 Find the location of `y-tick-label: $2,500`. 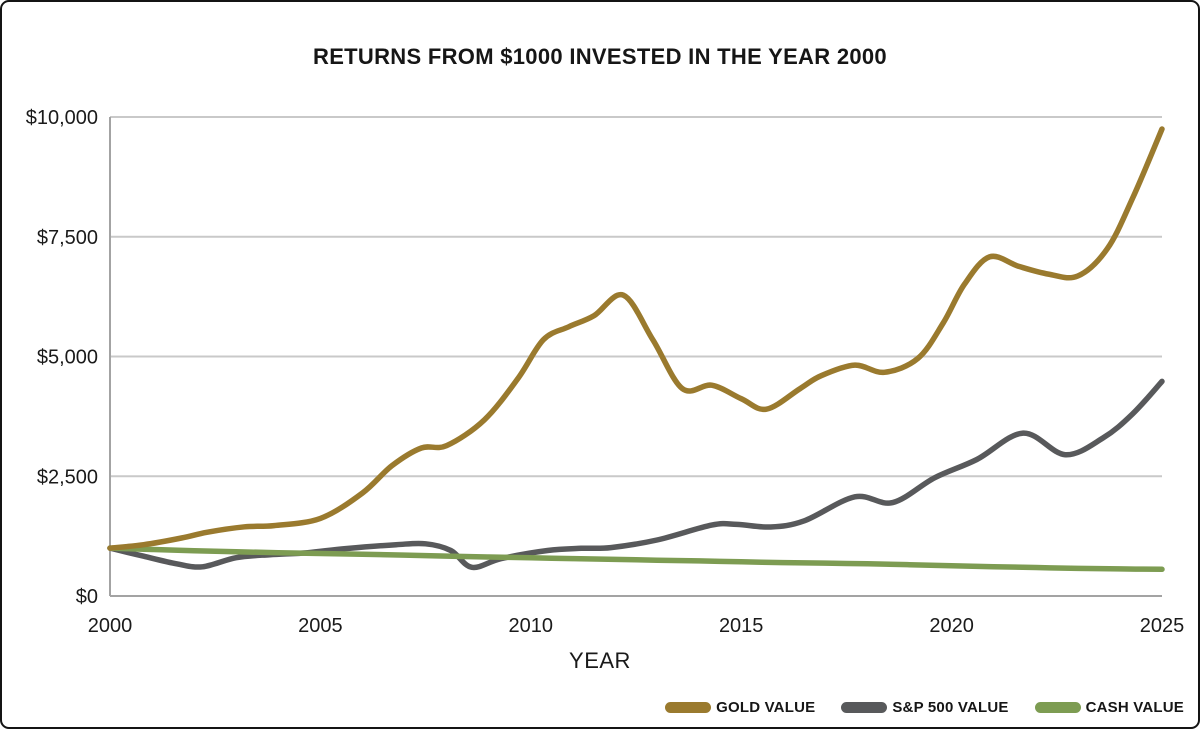

y-tick-label: $2,500 is located at coordinates (67, 477).